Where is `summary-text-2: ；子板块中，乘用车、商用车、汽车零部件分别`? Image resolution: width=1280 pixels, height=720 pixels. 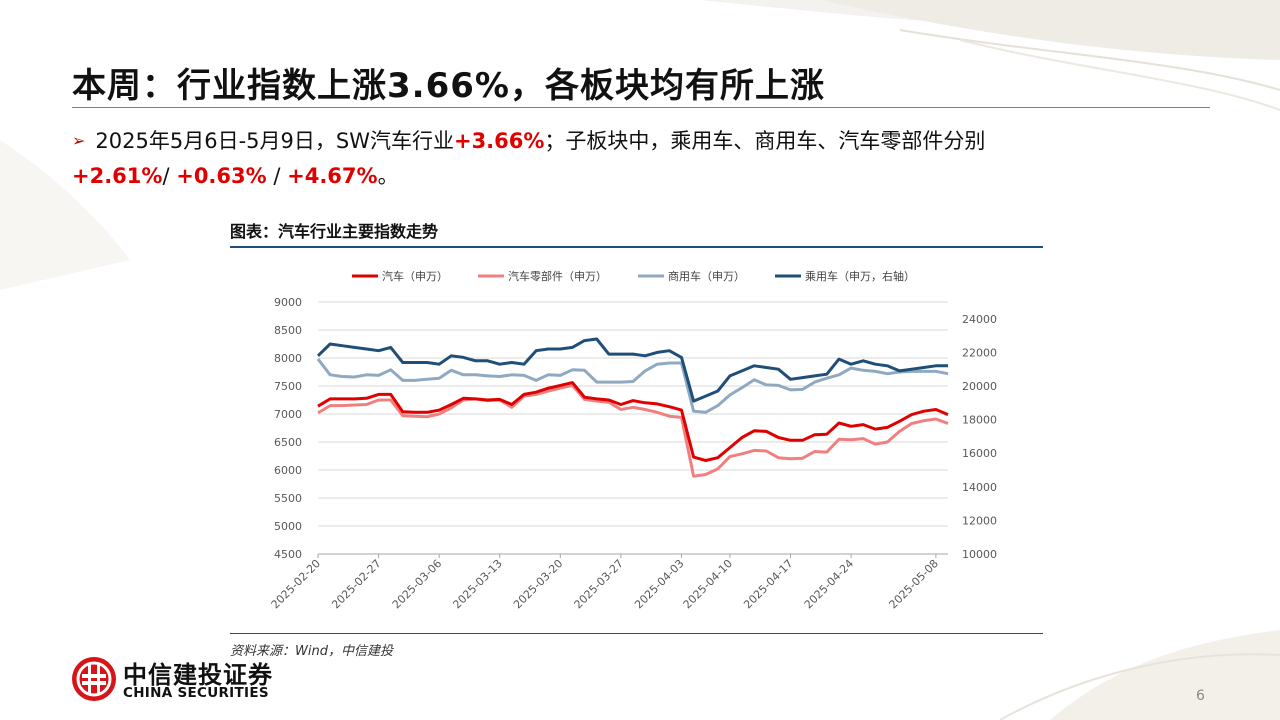
summary-text-2: ；子板块中，乘用车、商用车、汽车零部件分别 is located at coordinates (765, 141).